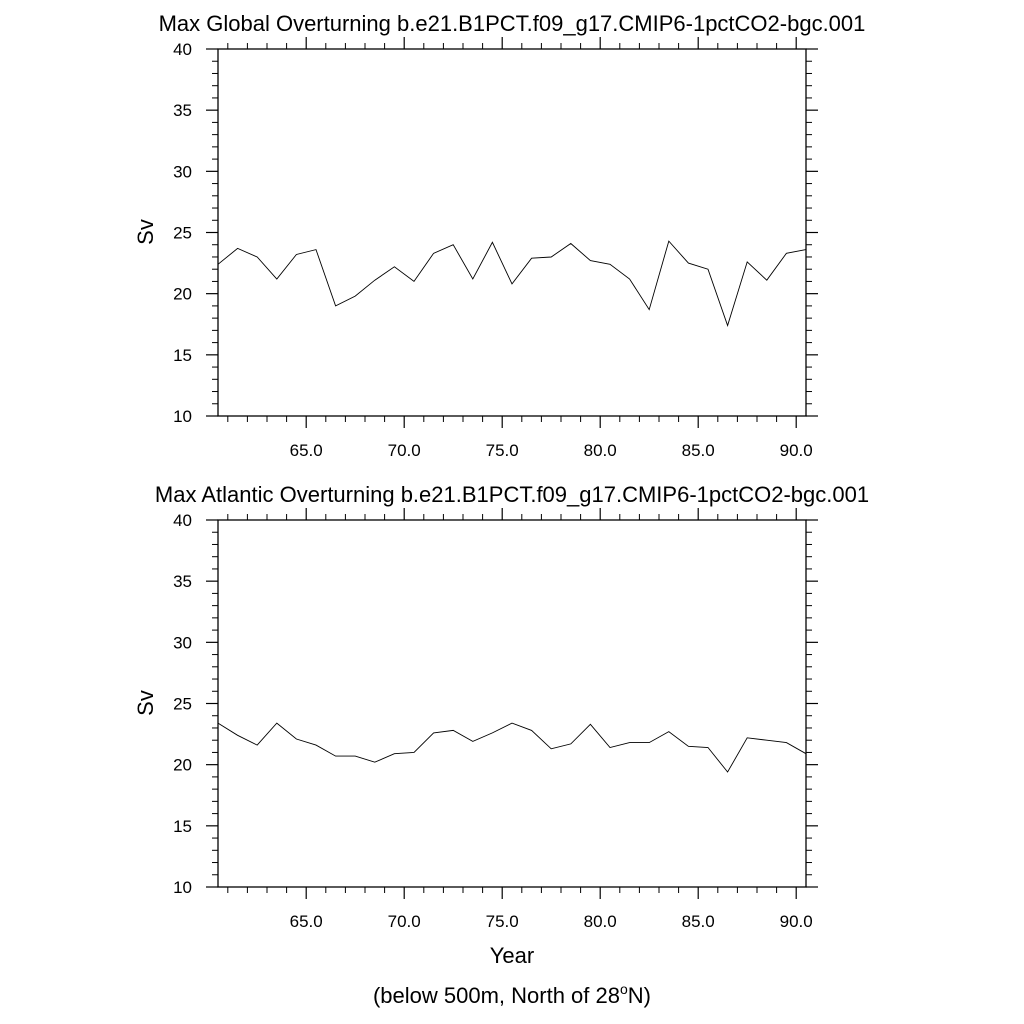 The image size is (1024, 1024). I want to click on footnote-degree-superscript: o, so click(624, 989).